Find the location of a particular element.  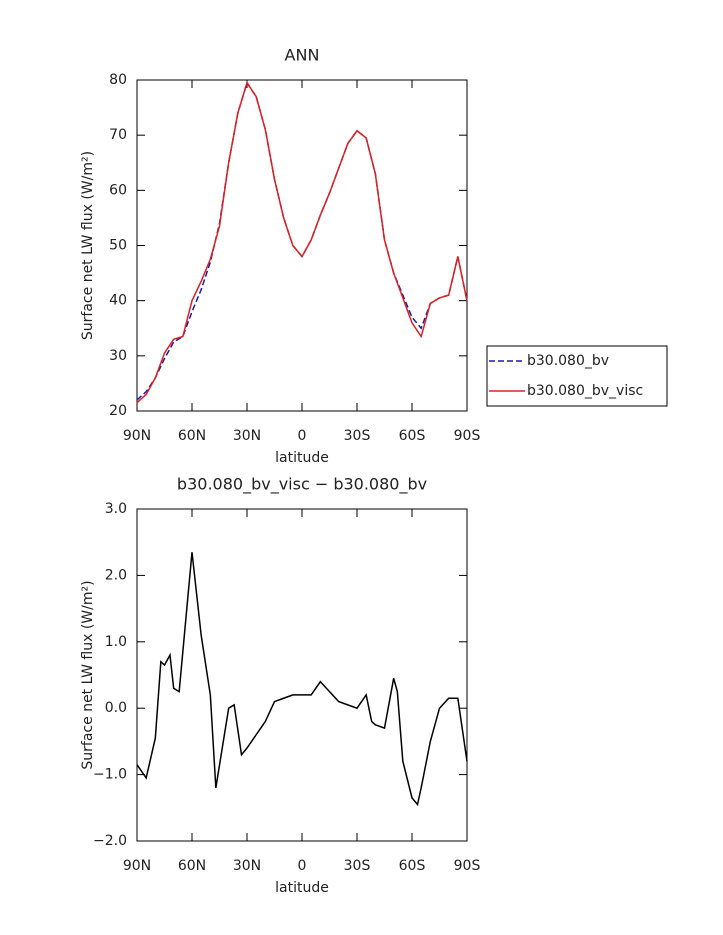

y-tick-label: 2.0 is located at coordinates (116, 575).